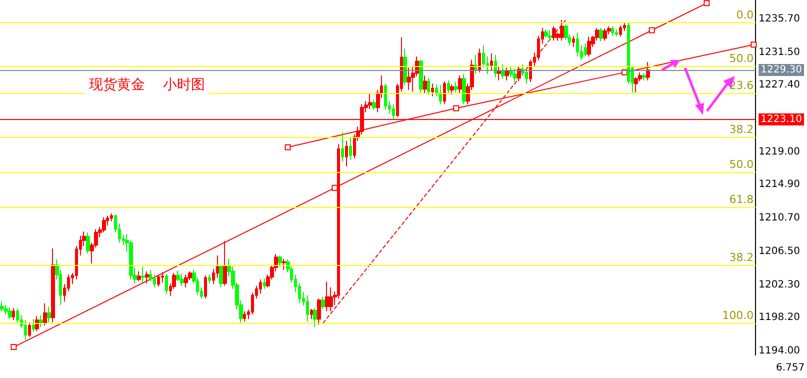  What do you see at coordinates (779, 252) in the screenshot?
I see `y-tick-label: 1206.50` at bounding box center [779, 252].